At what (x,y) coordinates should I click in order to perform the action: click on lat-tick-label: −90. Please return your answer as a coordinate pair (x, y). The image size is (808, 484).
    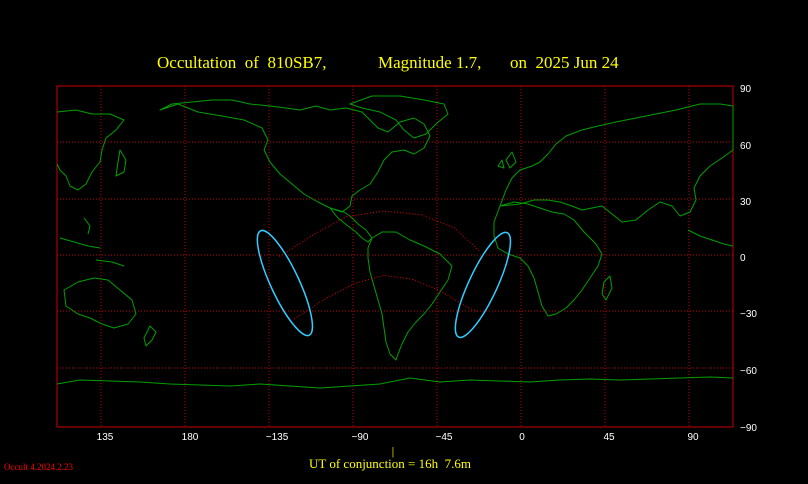
    Looking at the image, I should click on (748, 428).